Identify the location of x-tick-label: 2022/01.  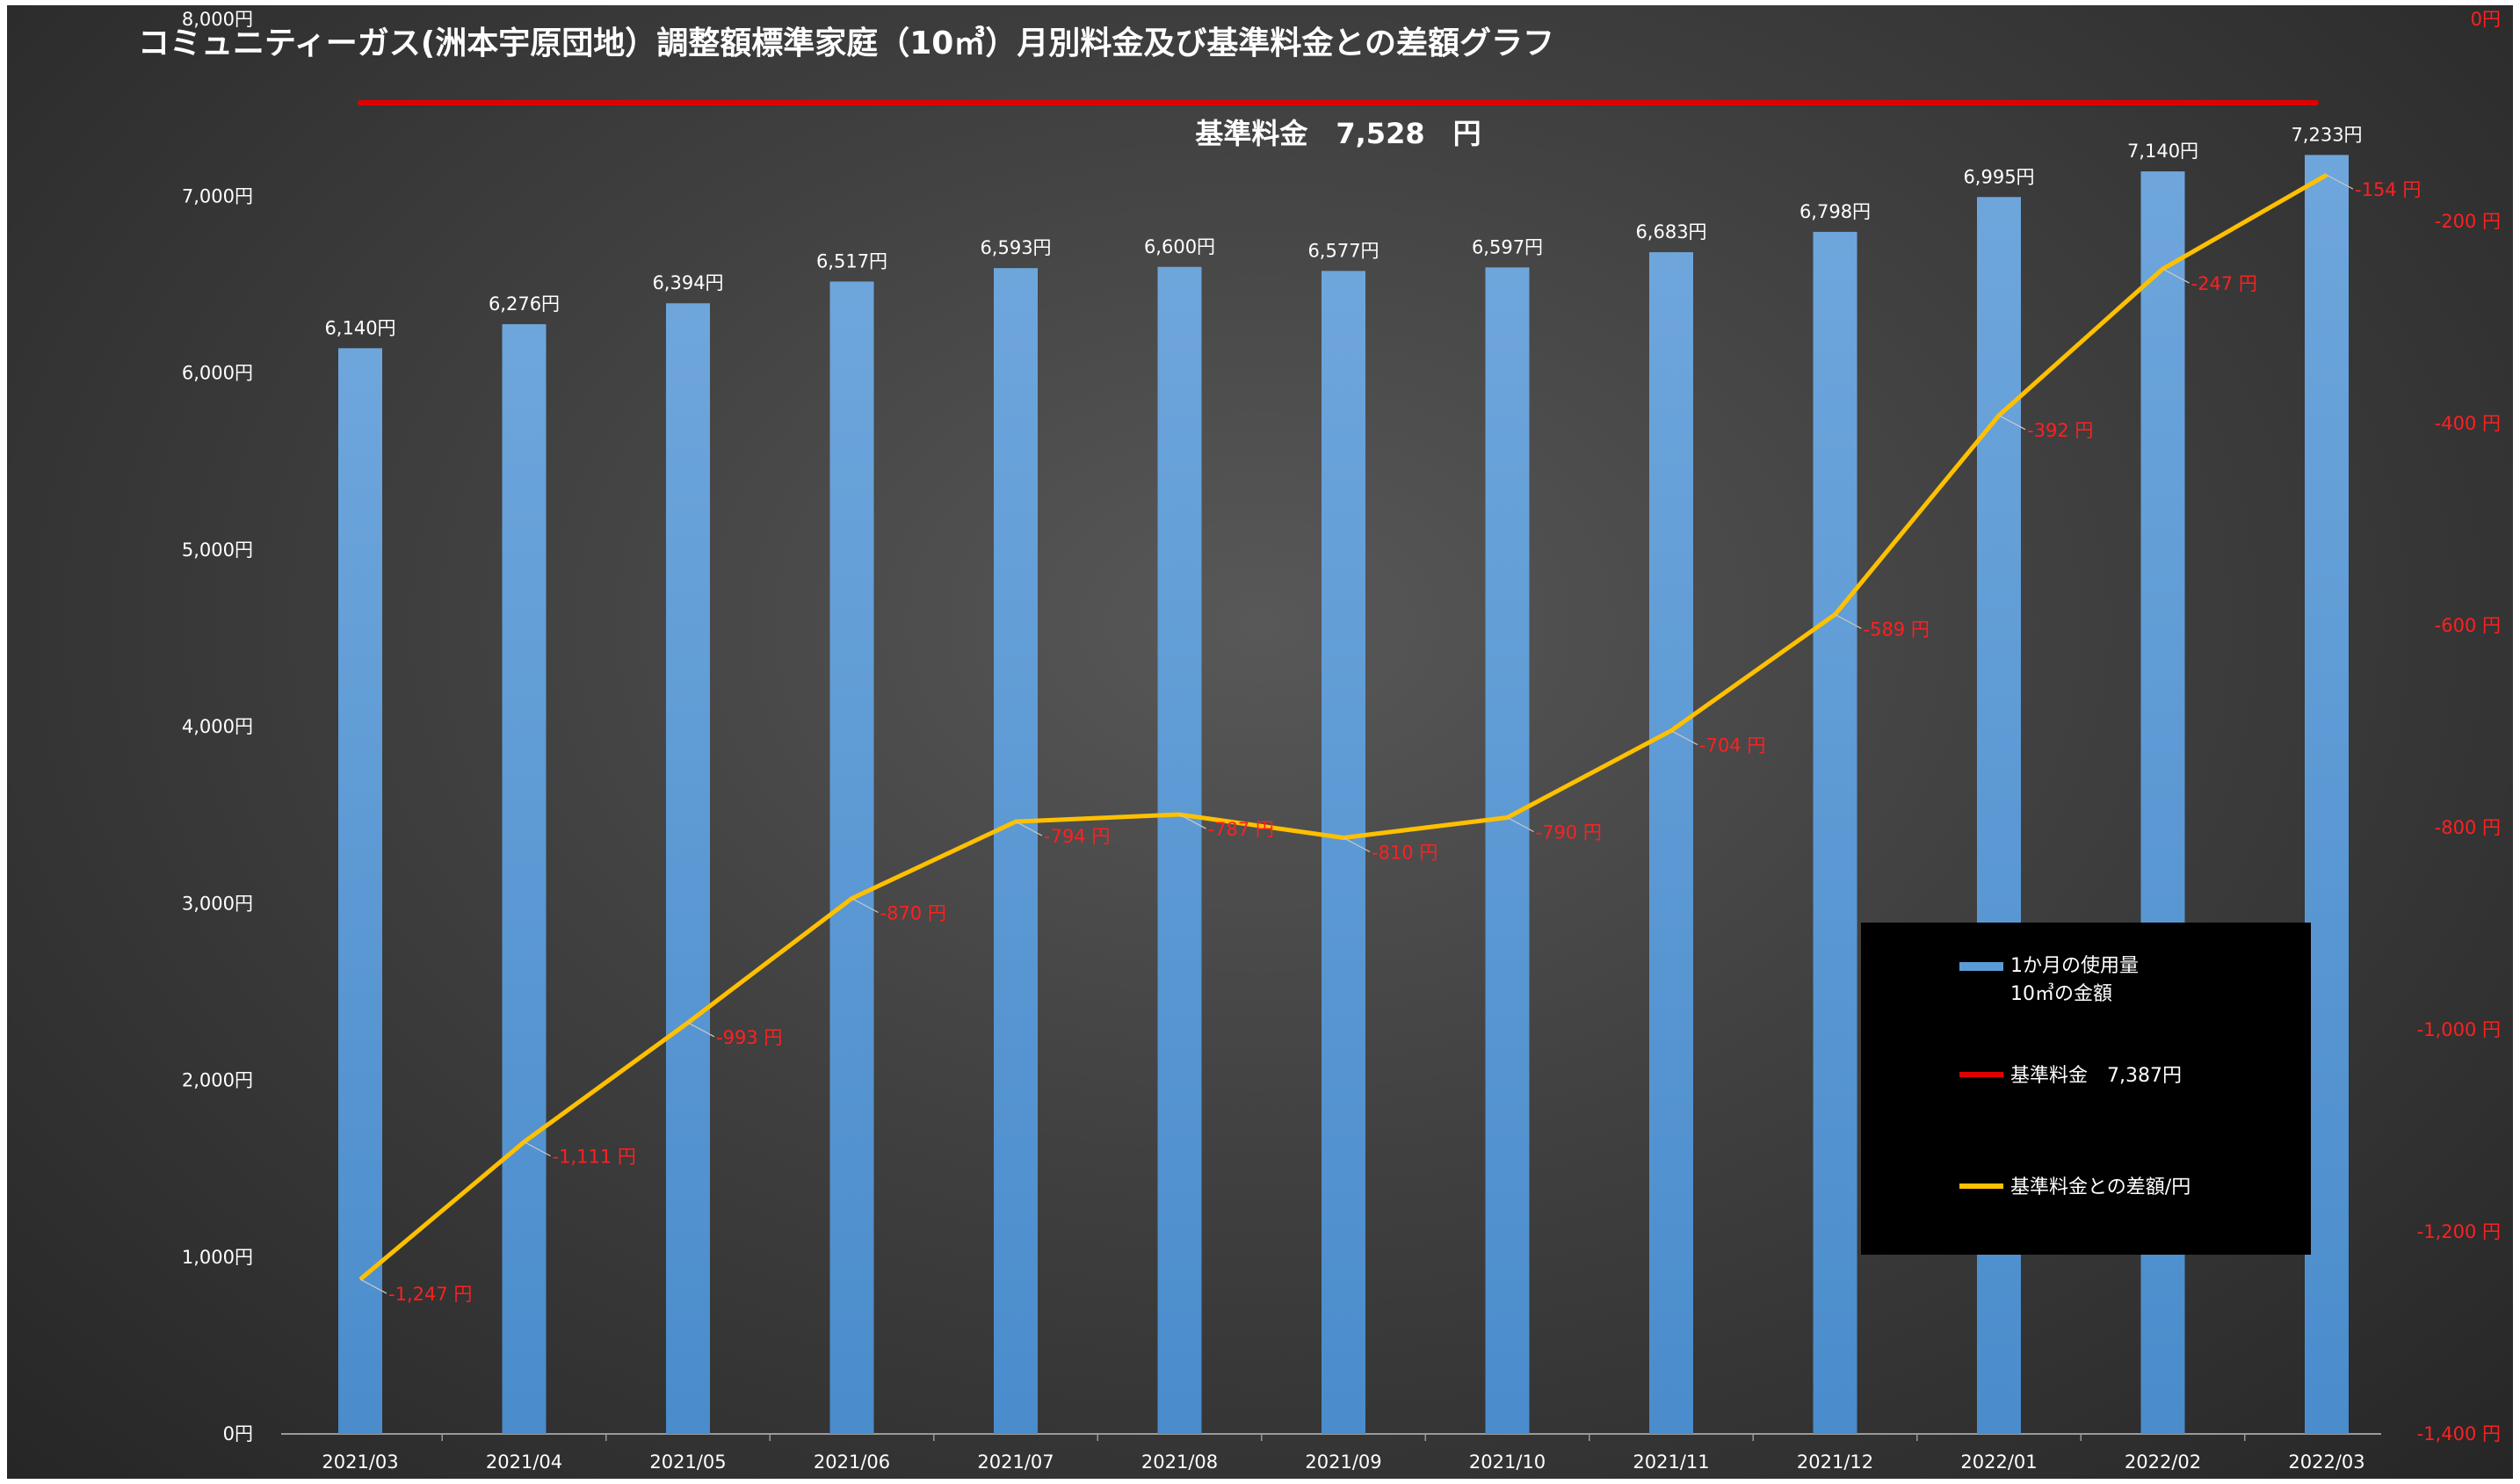
(1998, 1462).